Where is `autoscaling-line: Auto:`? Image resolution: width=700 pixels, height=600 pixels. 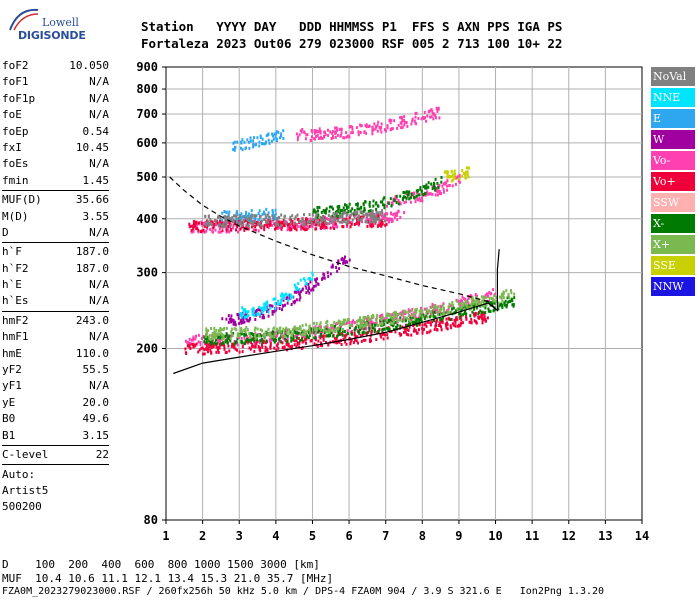
autoscaling-line: Auto: is located at coordinates (19, 475).